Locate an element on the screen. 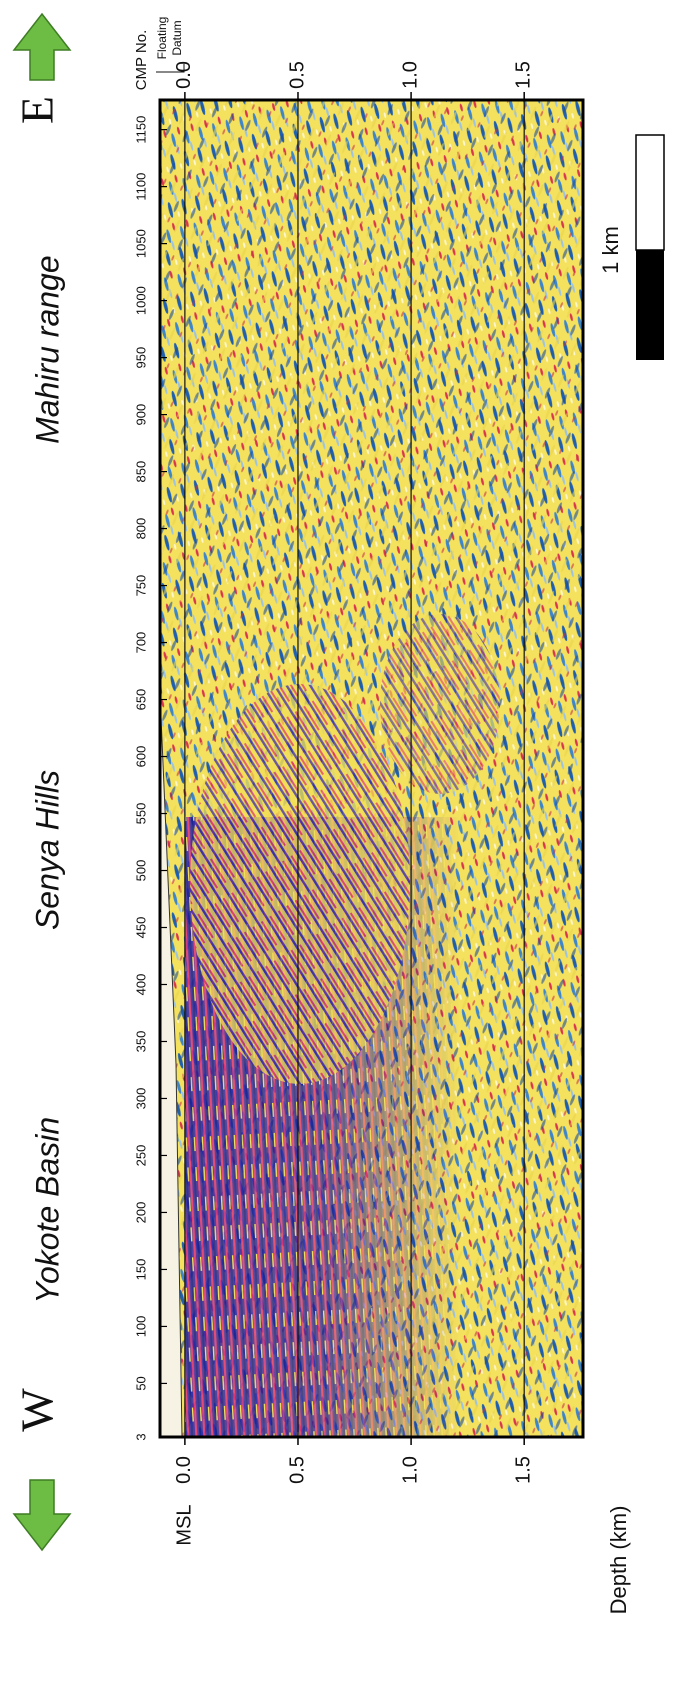 This screenshot has width=686, height=1689. x-tick-label: 700 is located at coordinates (140, 643).